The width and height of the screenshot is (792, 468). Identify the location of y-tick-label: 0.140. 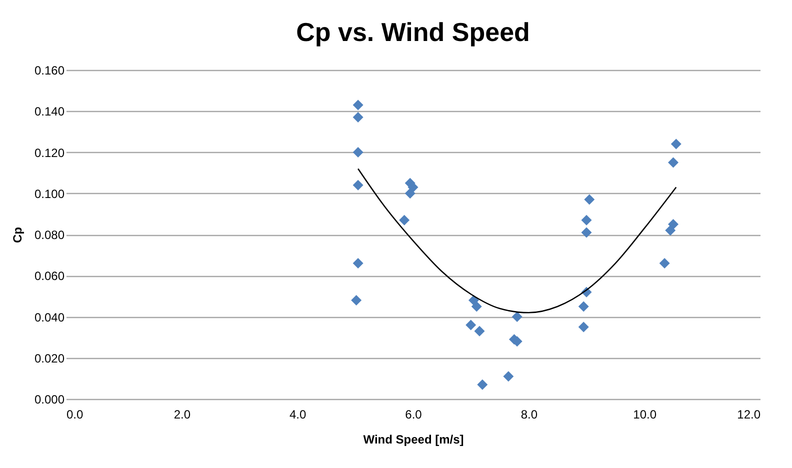
(49, 111).